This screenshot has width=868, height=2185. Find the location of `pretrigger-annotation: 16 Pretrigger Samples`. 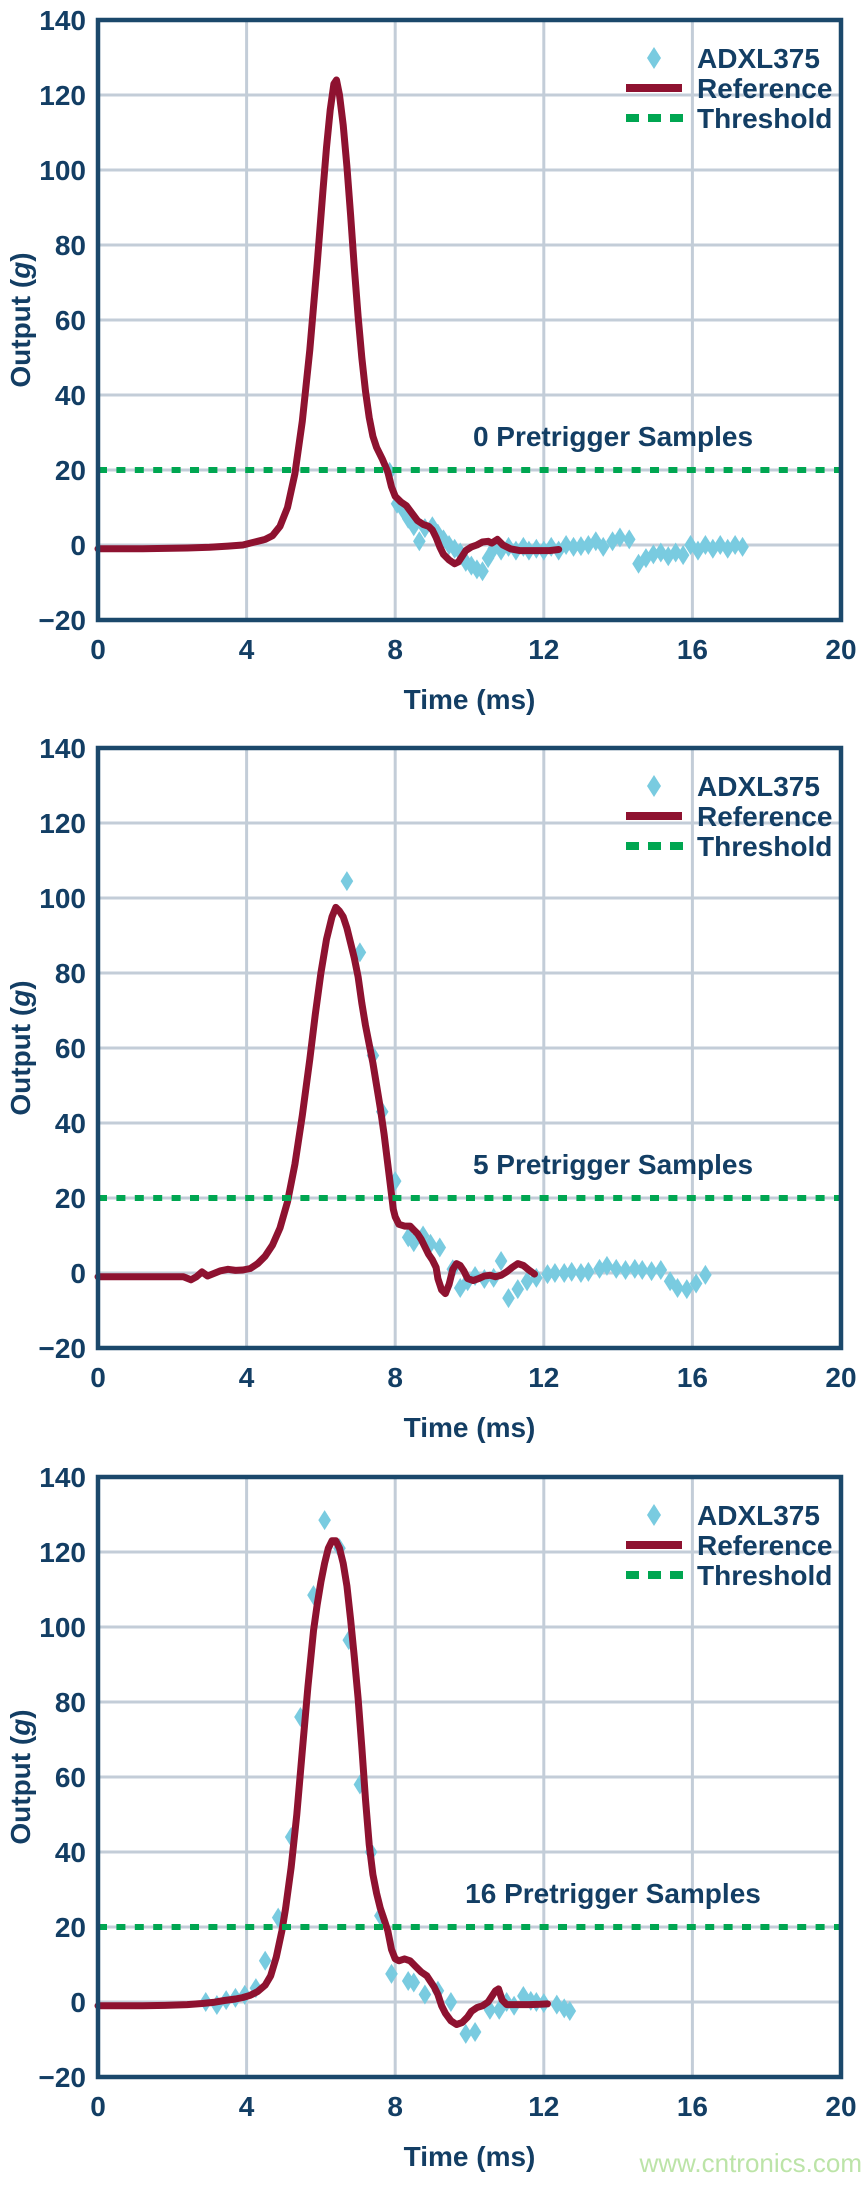

pretrigger-annotation: 16 Pretrigger Samples is located at coordinates (613, 1893).